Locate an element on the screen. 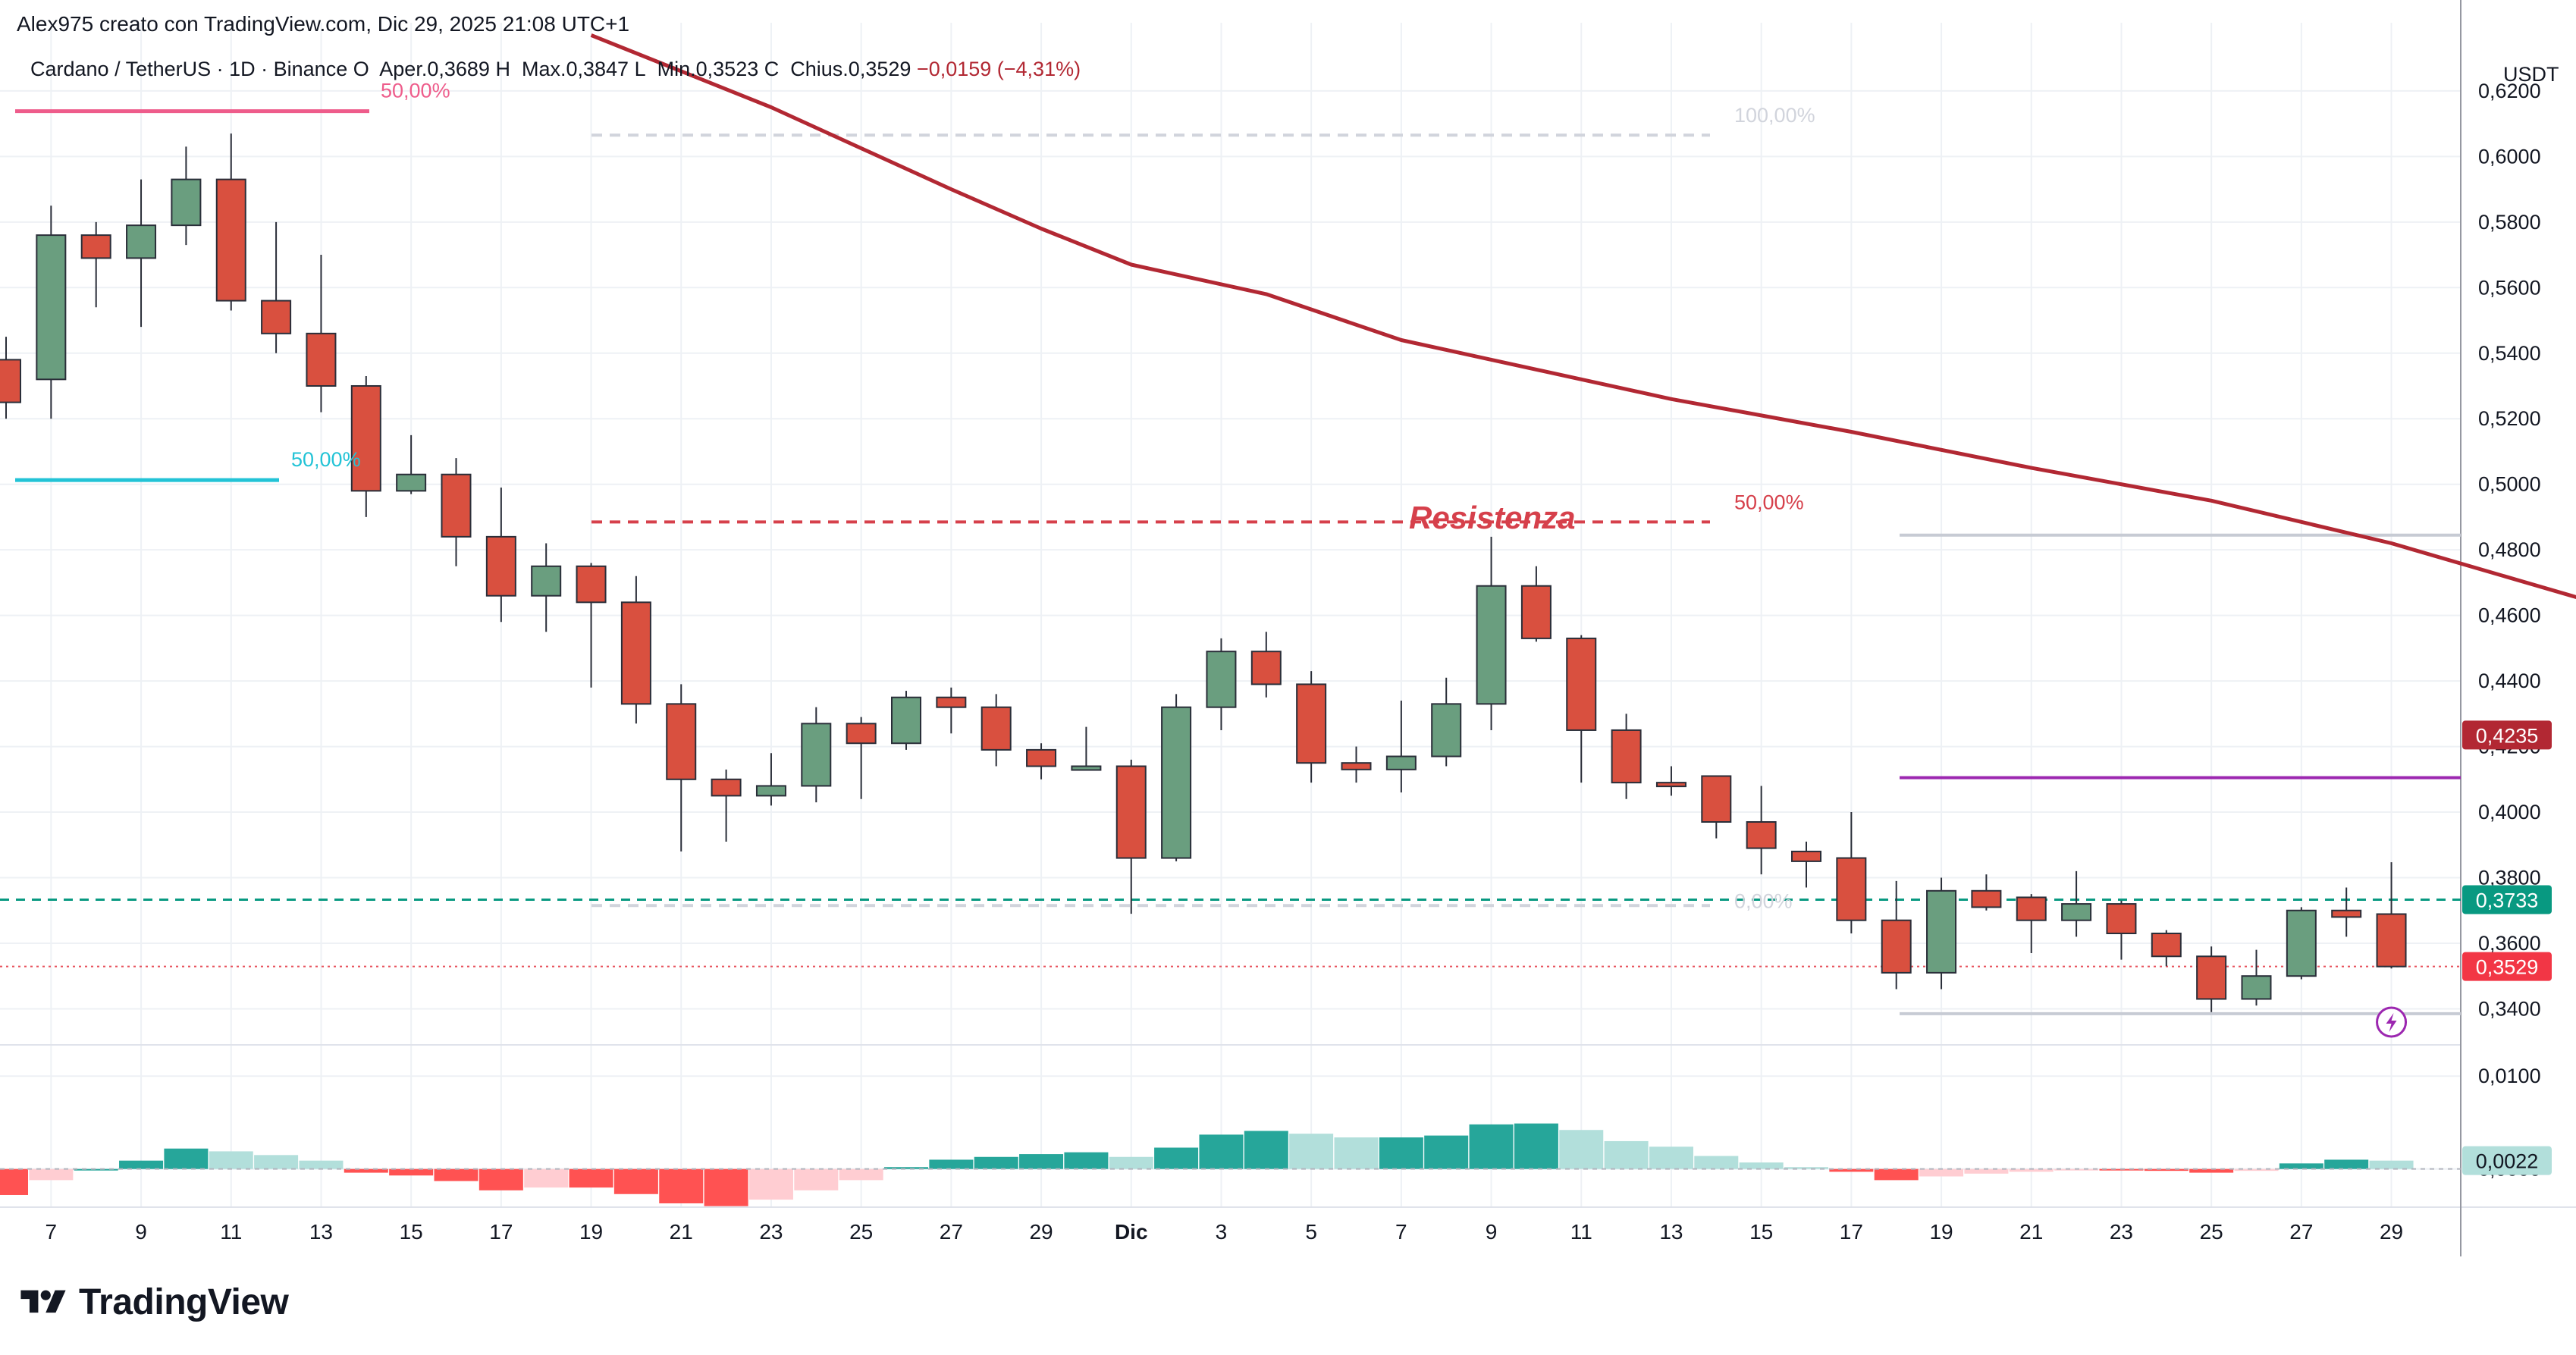 The width and height of the screenshot is (2576, 1355). lightning-icon is located at coordinates (2392, 1022).